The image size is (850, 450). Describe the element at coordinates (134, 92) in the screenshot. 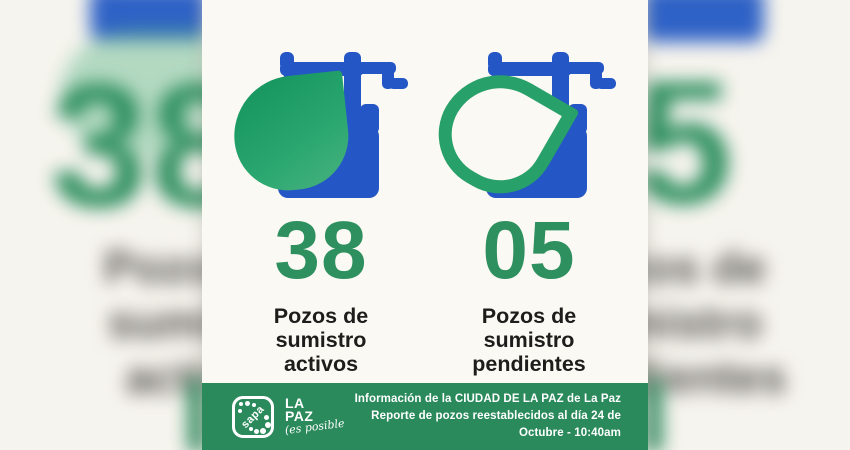

I see `background-leaf-haze` at that location.